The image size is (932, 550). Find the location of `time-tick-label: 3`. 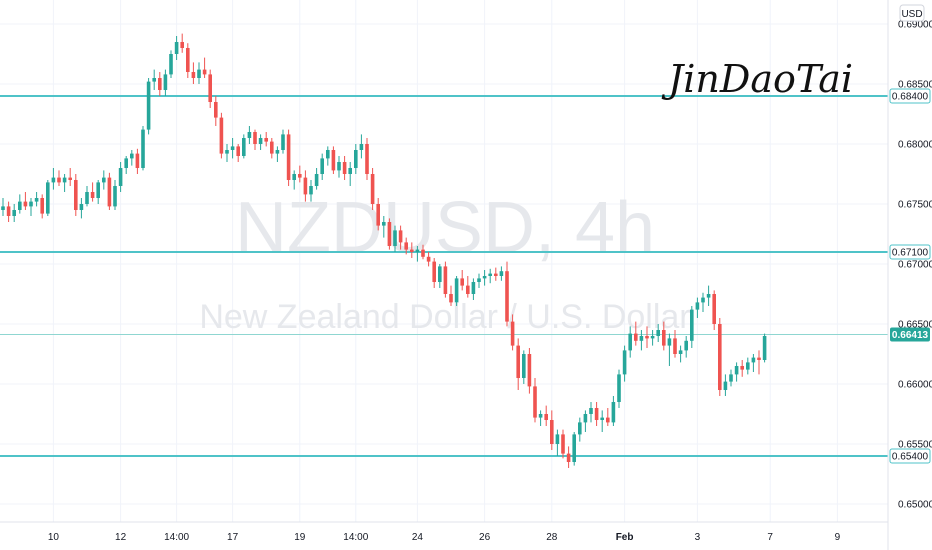

time-tick-label: 3 is located at coordinates (698, 537).